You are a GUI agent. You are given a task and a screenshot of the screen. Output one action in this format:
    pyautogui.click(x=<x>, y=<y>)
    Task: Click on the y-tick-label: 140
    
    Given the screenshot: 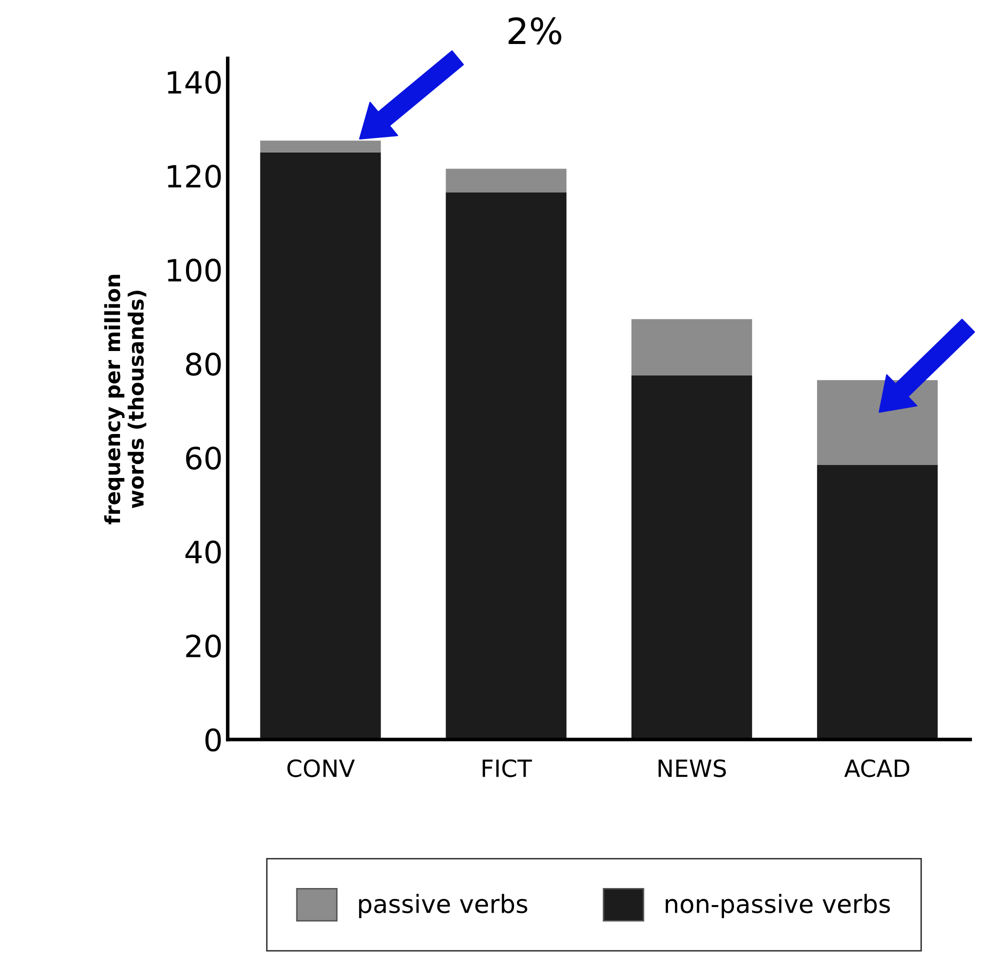 What is the action you would take?
    pyautogui.click(x=194, y=82)
    